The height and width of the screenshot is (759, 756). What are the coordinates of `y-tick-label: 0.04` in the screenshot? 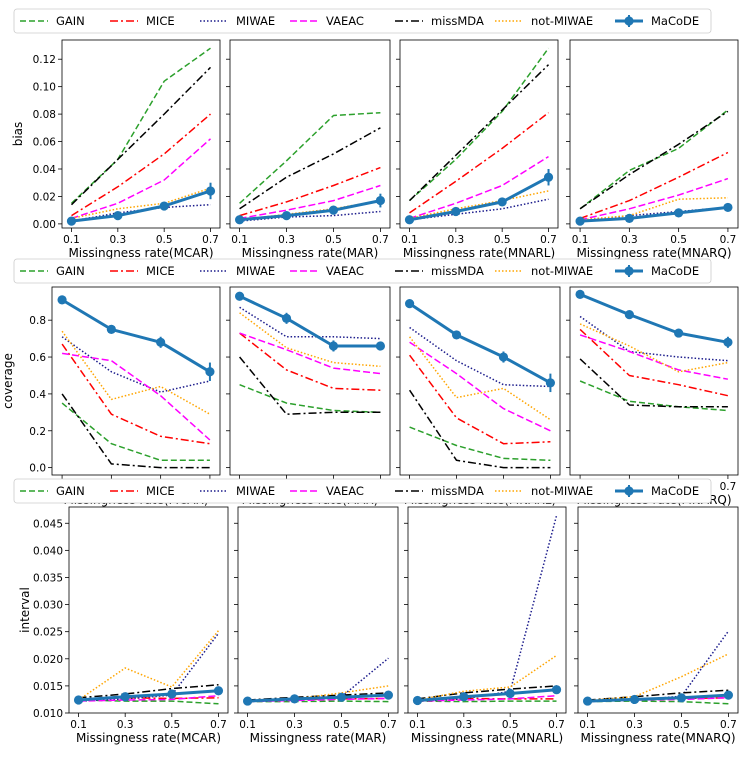 It's located at (45, 170).